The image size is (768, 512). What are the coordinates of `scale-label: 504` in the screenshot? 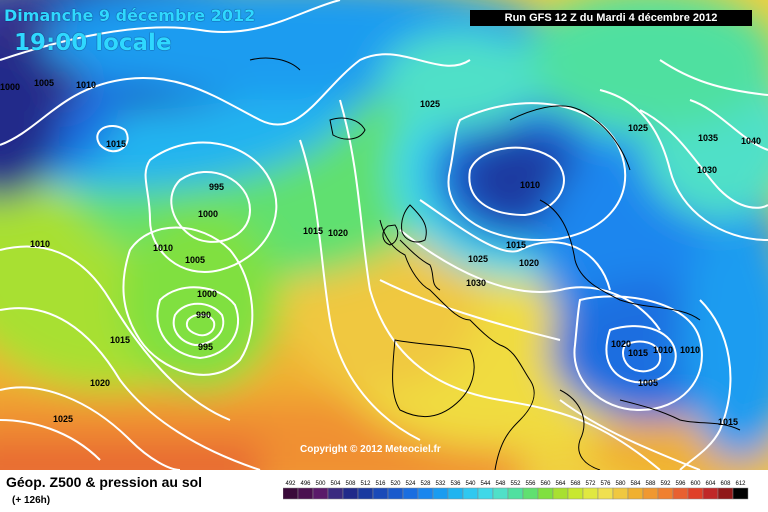 It's located at (335, 484).